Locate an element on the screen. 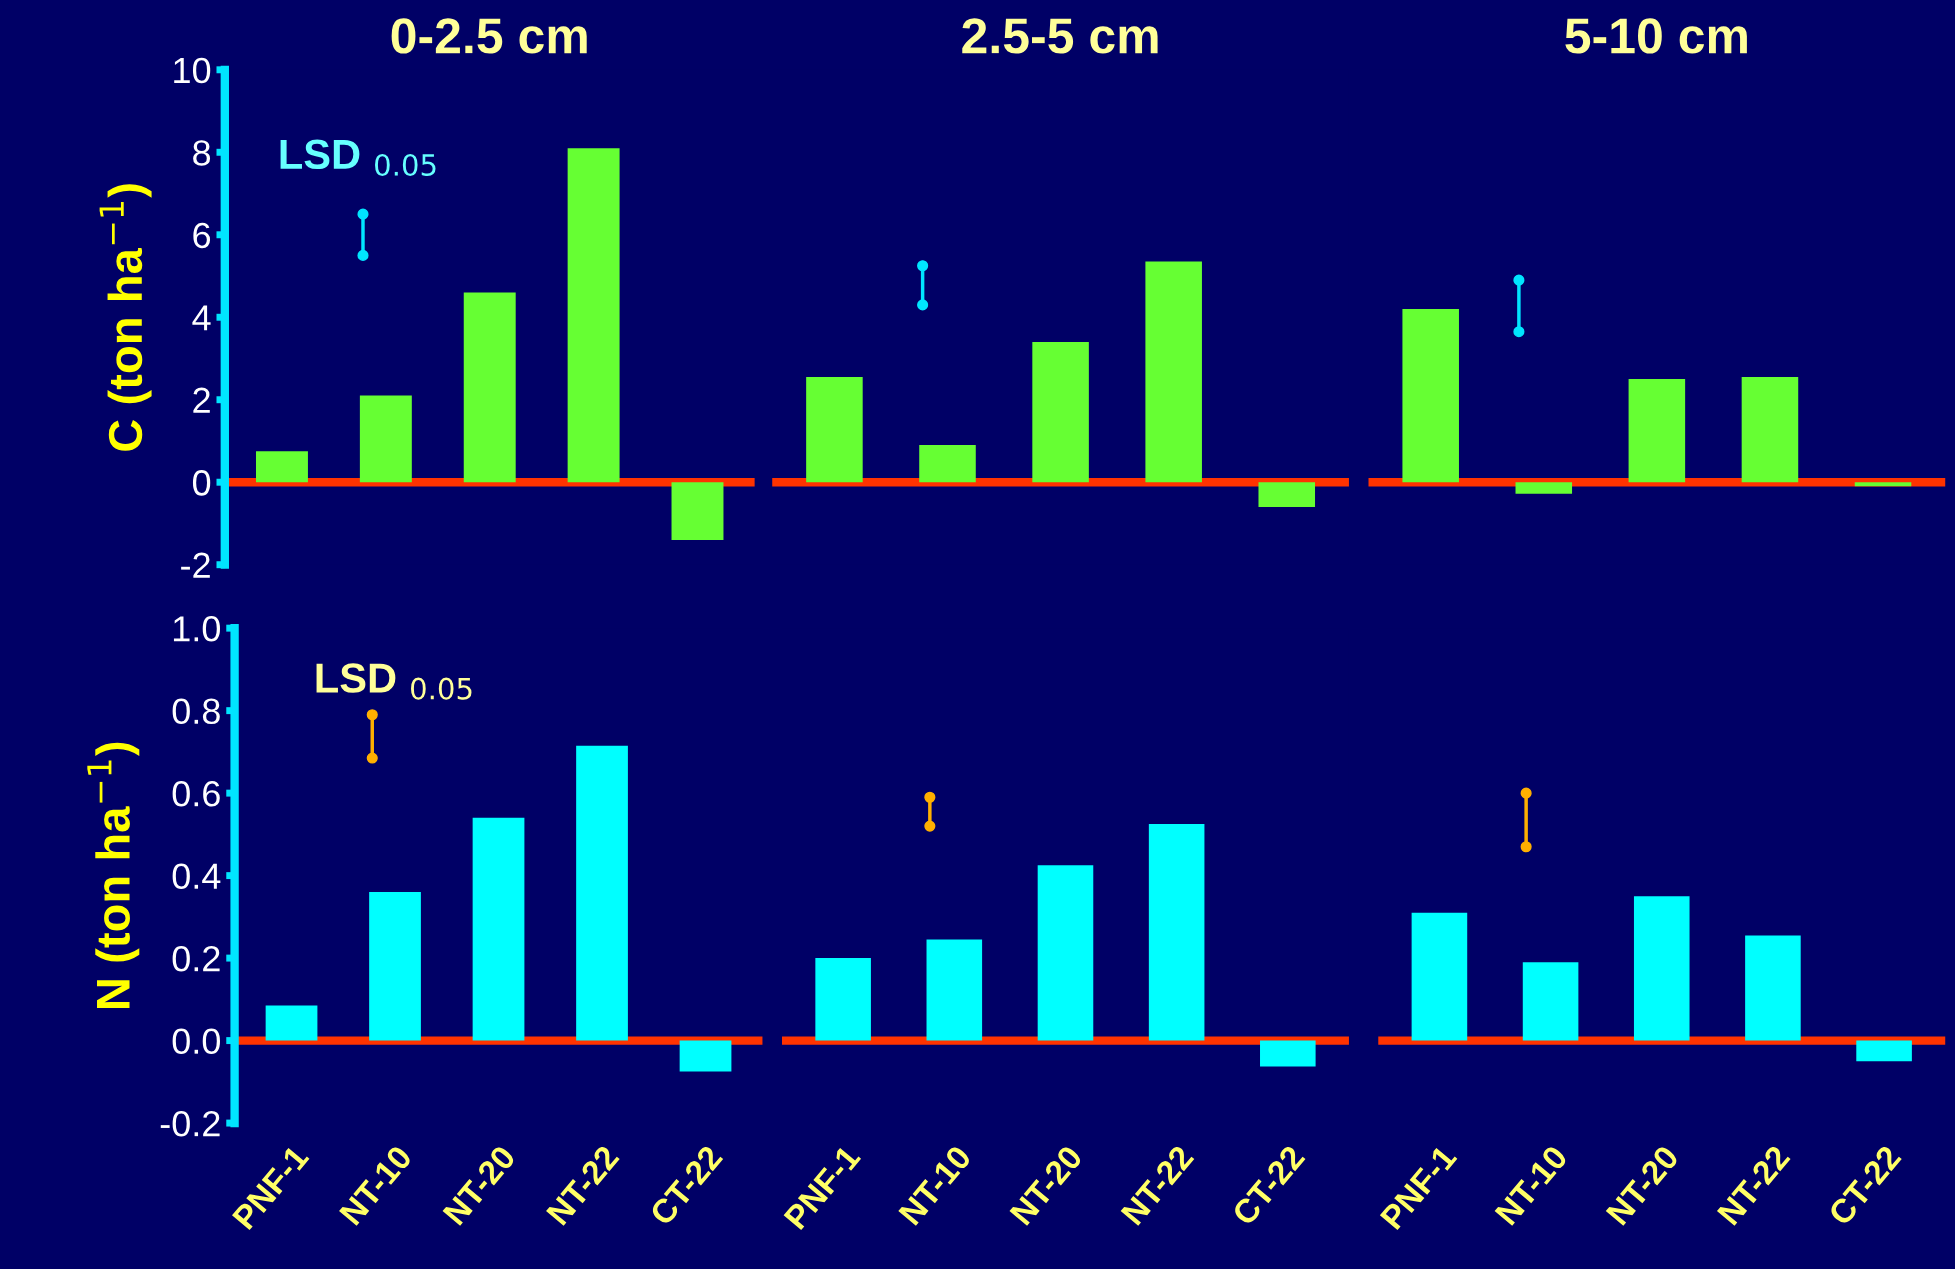 This screenshot has width=1955, height=1269. y-tick-label: 0.8 is located at coordinates (196, 711).